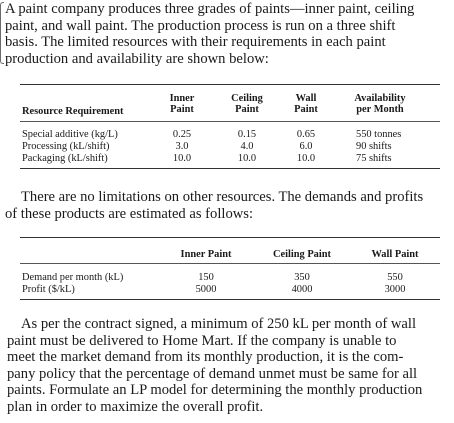 The height and width of the screenshot is (423, 454). I want to click on row-label: Special additive (kg/L), so click(70, 134).